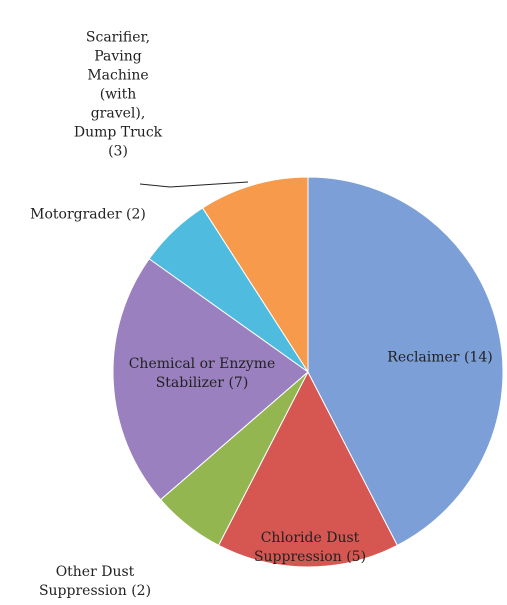 The image size is (507, 605). Describe the element at coordinates (478, 357) in the screenshot. I see `value-label: (14)` at that location.